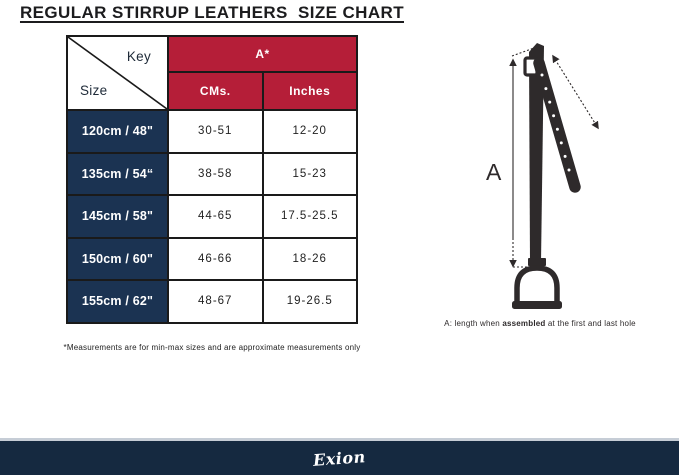 Image resolution: width=679 pixels, height=475 pixels. What do you see at coordinates (309, 131) in the screenshot?
I see `inches-cell: 12-20` at bounding box center [309, 131].